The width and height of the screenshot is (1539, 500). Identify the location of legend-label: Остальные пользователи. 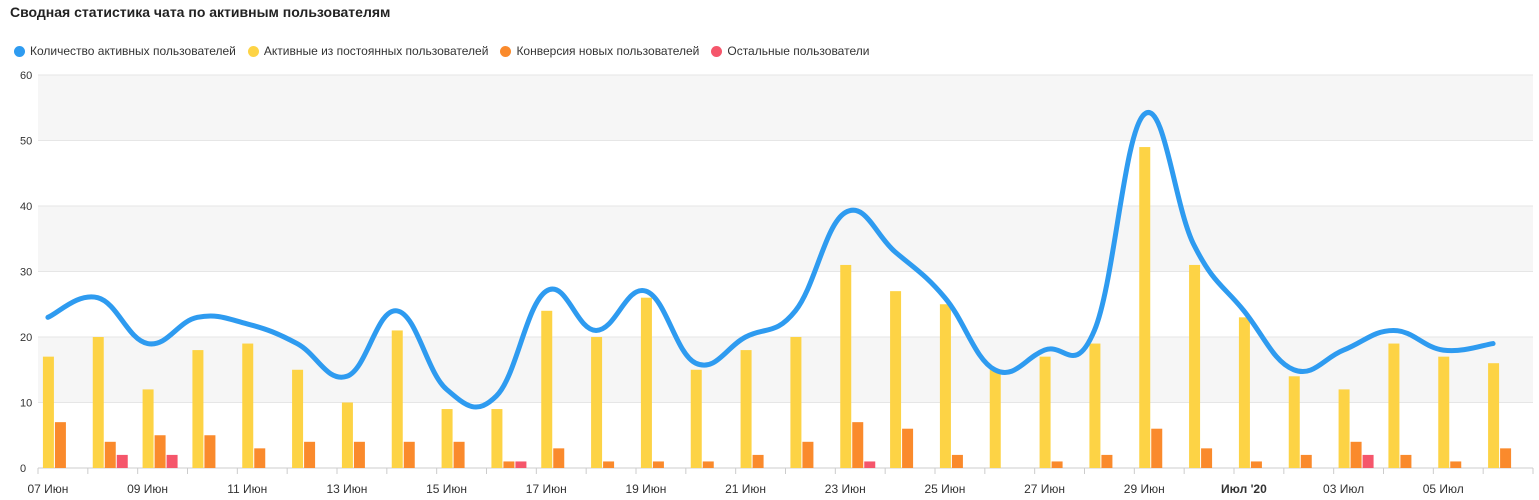
(798, 51).